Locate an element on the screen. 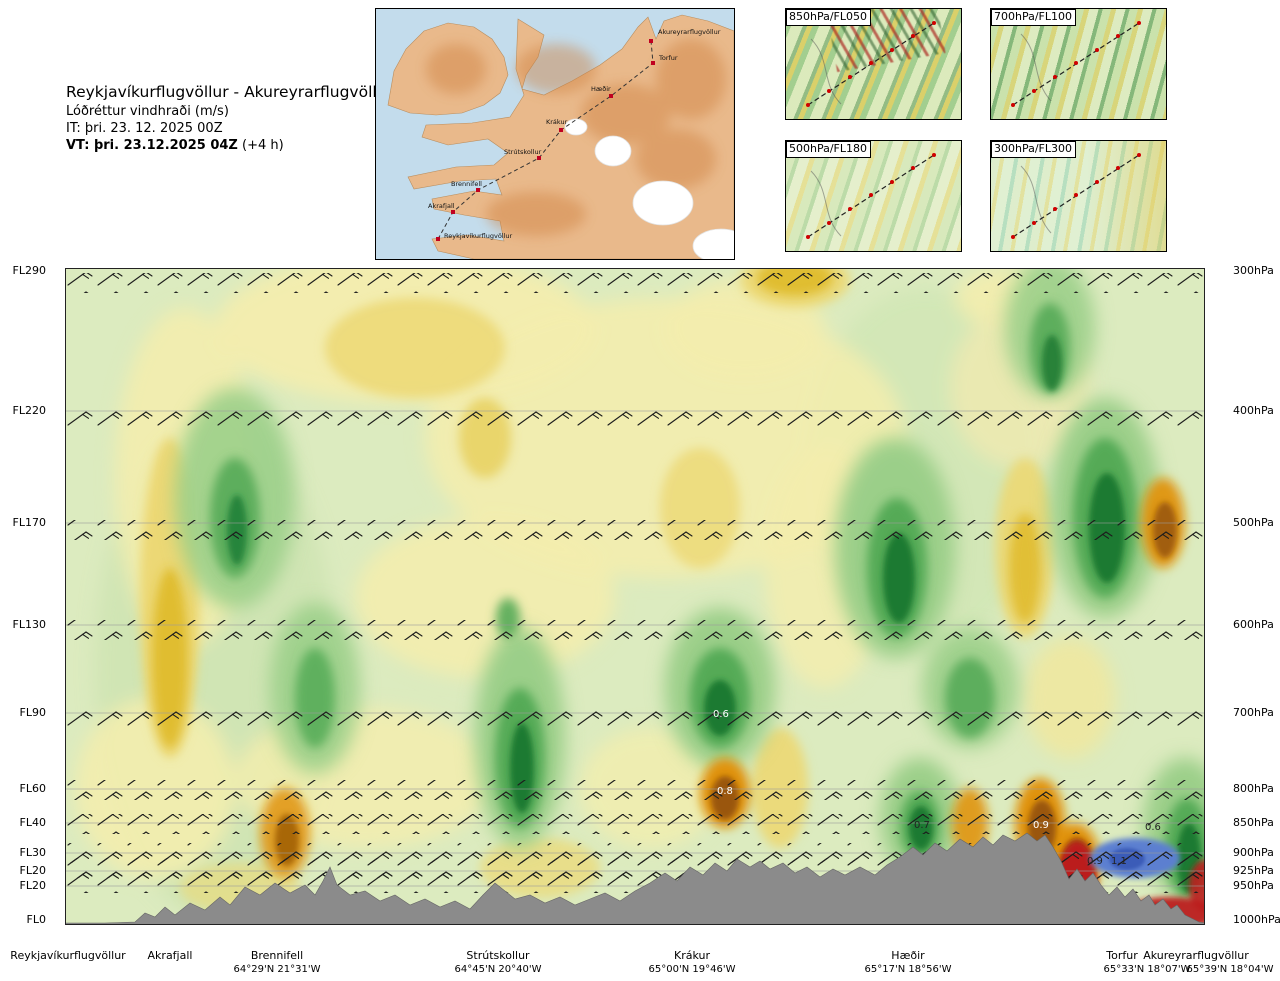 Image resolution: width=1280 pixels, height=981 pixels. panel-850hpa-label: 850hPa/FL050 is located at coordinates (829, 17).